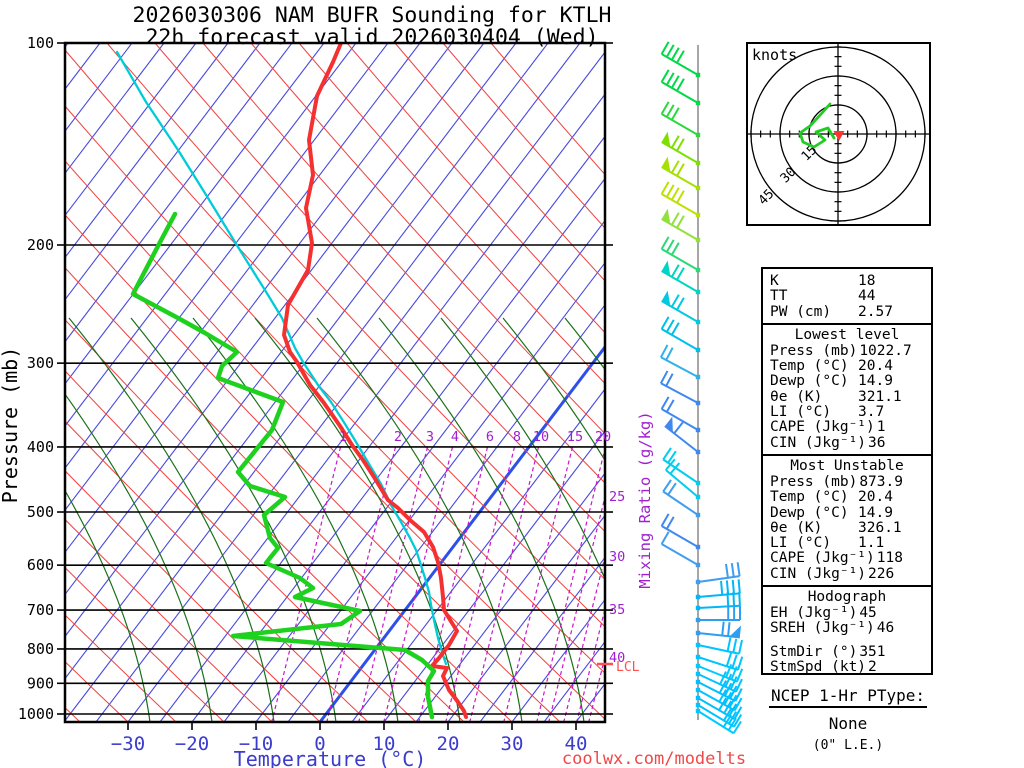  What do you see at coordinates (645, 499) in the screenshot?
I see `mixing-ratio-axis-title: Mixing Ratio (g/kg)` at bounding box center [645, 499].